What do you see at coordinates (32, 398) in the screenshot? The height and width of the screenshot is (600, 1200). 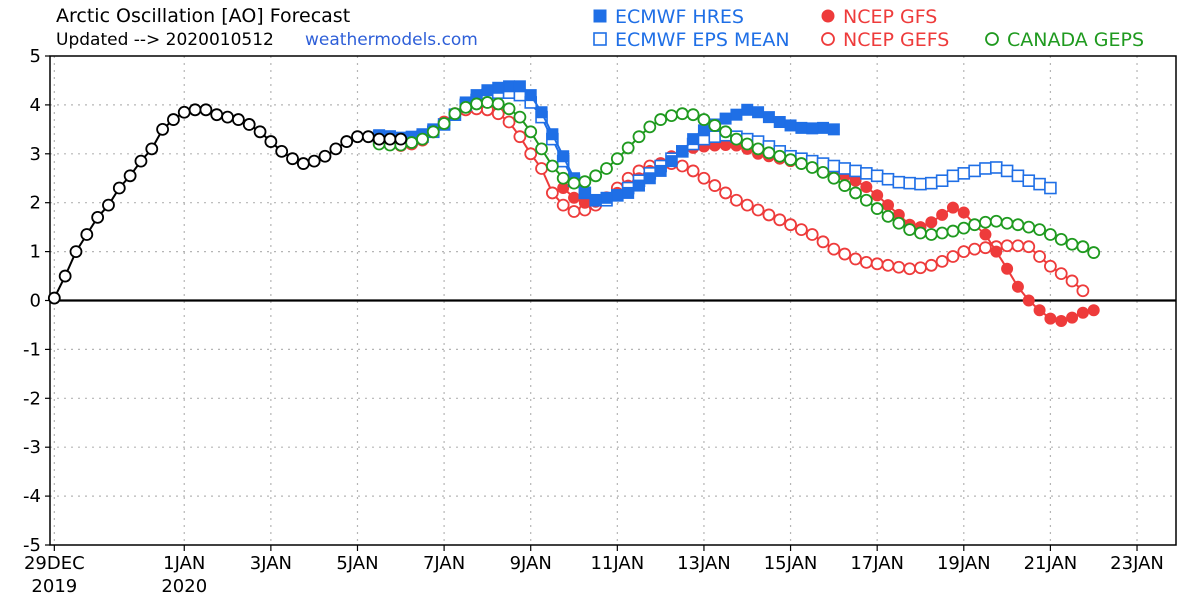 I see `y-tick-label: -2` at bounding box center [32, 398].